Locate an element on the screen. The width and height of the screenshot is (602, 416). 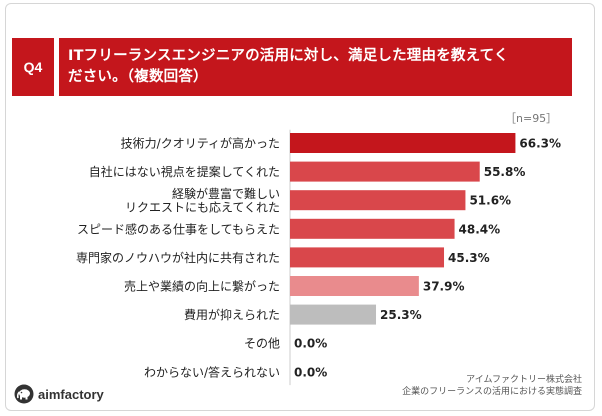
value-label-4: 48.4% is located at coordinates (480, 229).